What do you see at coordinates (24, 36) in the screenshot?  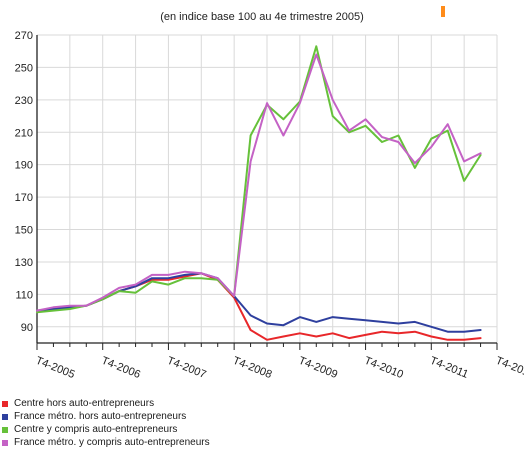 I see `y-tick-label: 270` at bounding box center [24, 36].